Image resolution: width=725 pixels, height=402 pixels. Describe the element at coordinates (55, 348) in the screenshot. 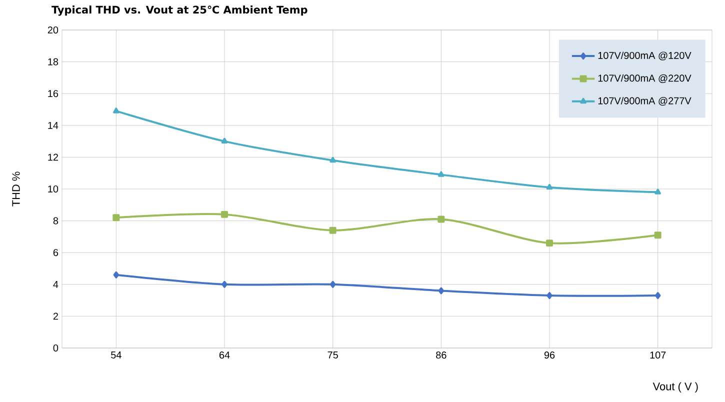

I see `y-tick-label: 0` at that location.